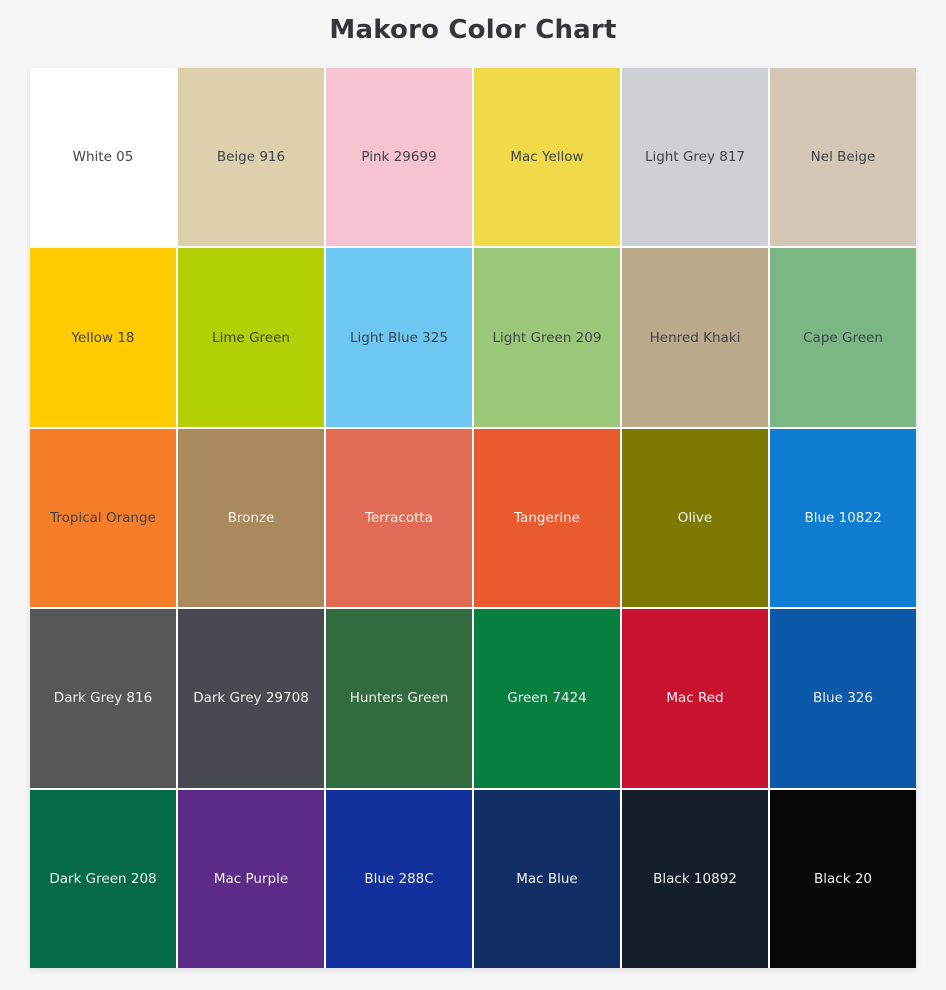 Image resolution: width=946 pixels, height=990 pixels. What do you see at coordinates (399, 157) in the screenshot?
I see `swatch-pink-29699: Pink 29699` at bounding box center [399, 157].